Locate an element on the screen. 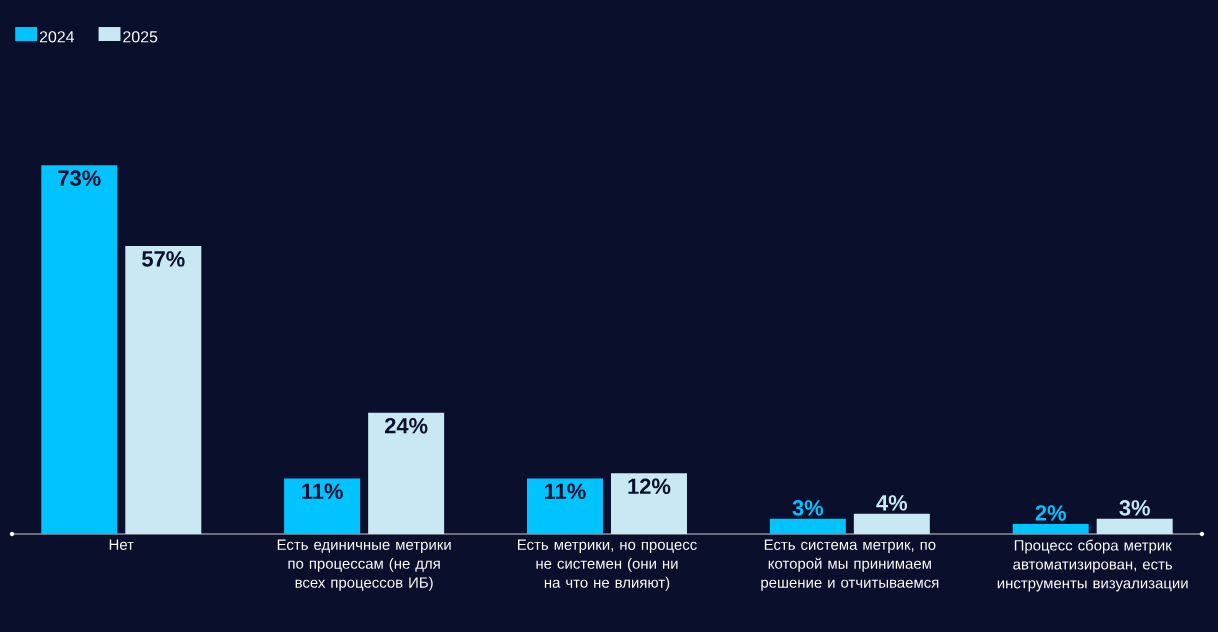  x-tick-label: Есть единичные метрики по процессам (не для всех процессов ИБ) is located at coordinates (364, 565).